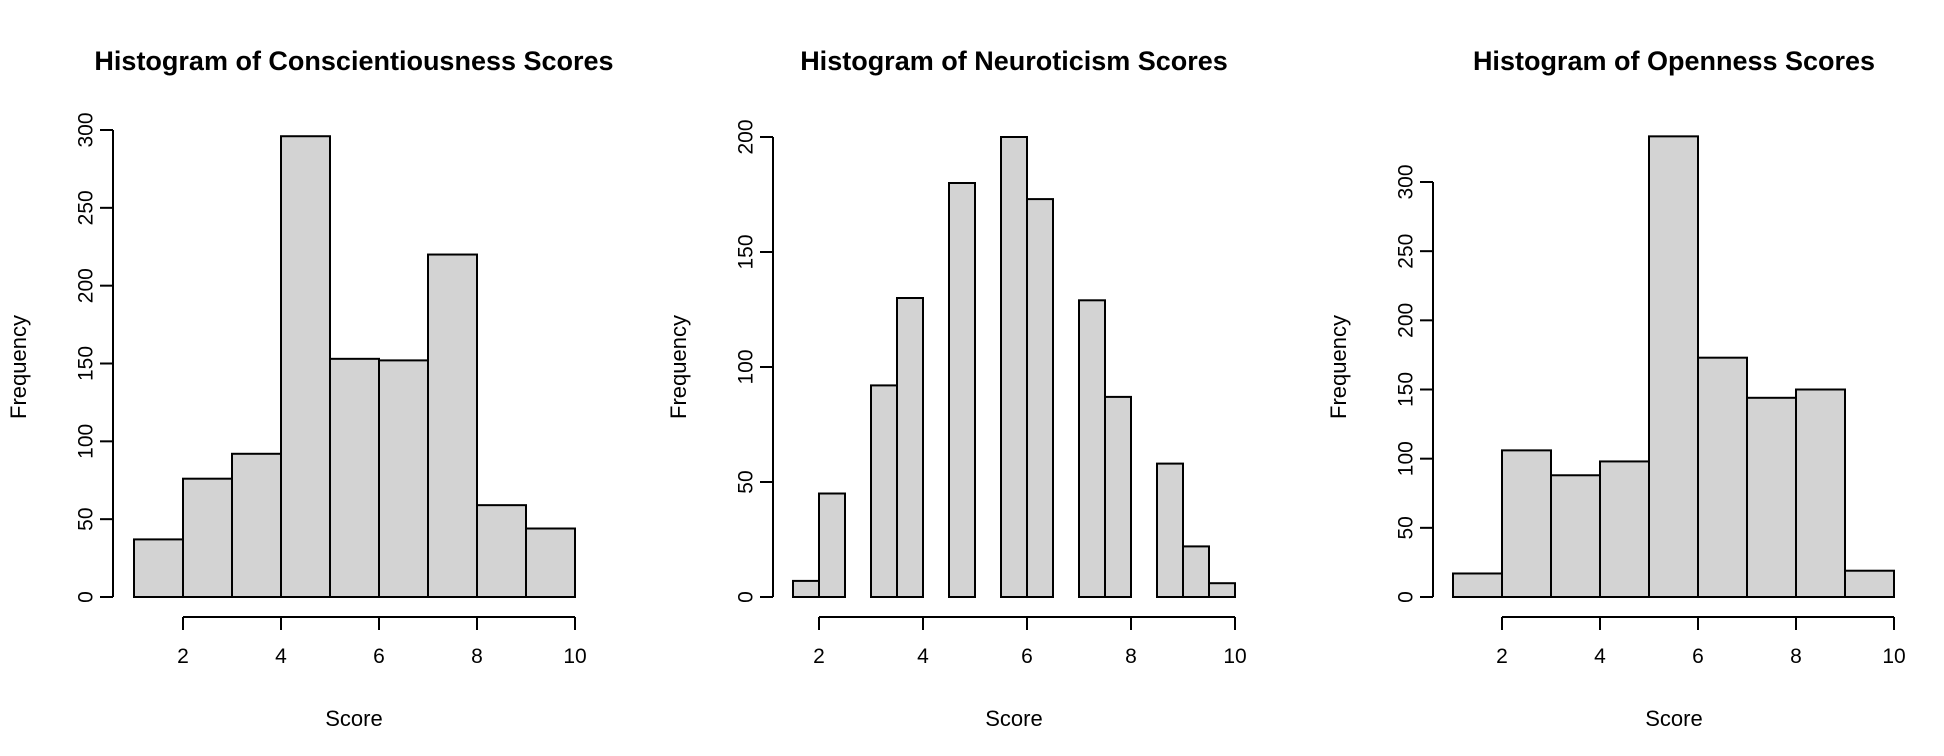 Image resolution: width=1944 pixels, height=756 pixels. I want to click on chart-title: Histogram of Openness Scores, so click(1674, 61).